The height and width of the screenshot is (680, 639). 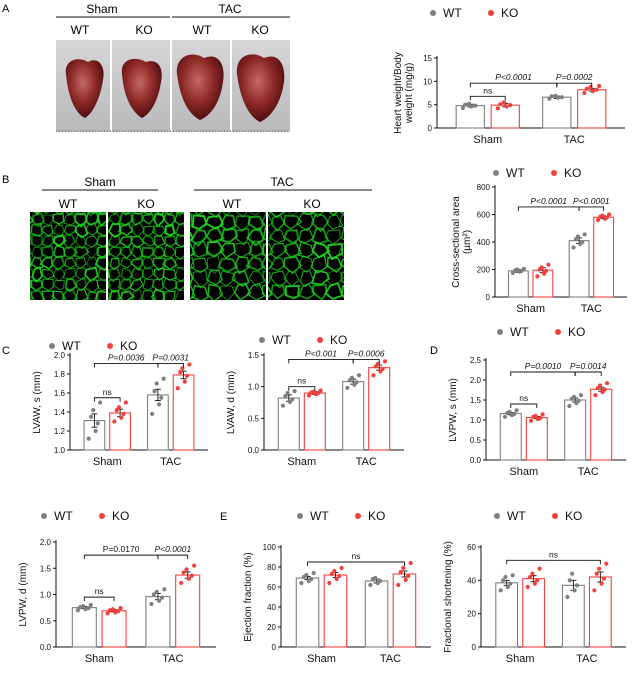 What do you see at coordinates (232, 204) in the screenshot?
I see `genotype-label-b3: WT` at bounding box center [232, 204].